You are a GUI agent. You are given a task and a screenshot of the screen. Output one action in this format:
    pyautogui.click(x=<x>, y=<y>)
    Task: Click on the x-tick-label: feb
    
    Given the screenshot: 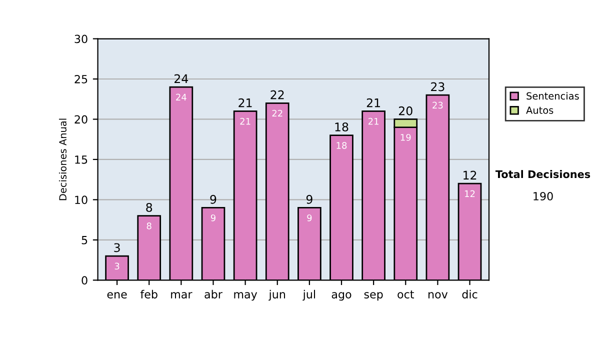 What is the action you would take?
    pyautogui.click(x=149, y=294)
    